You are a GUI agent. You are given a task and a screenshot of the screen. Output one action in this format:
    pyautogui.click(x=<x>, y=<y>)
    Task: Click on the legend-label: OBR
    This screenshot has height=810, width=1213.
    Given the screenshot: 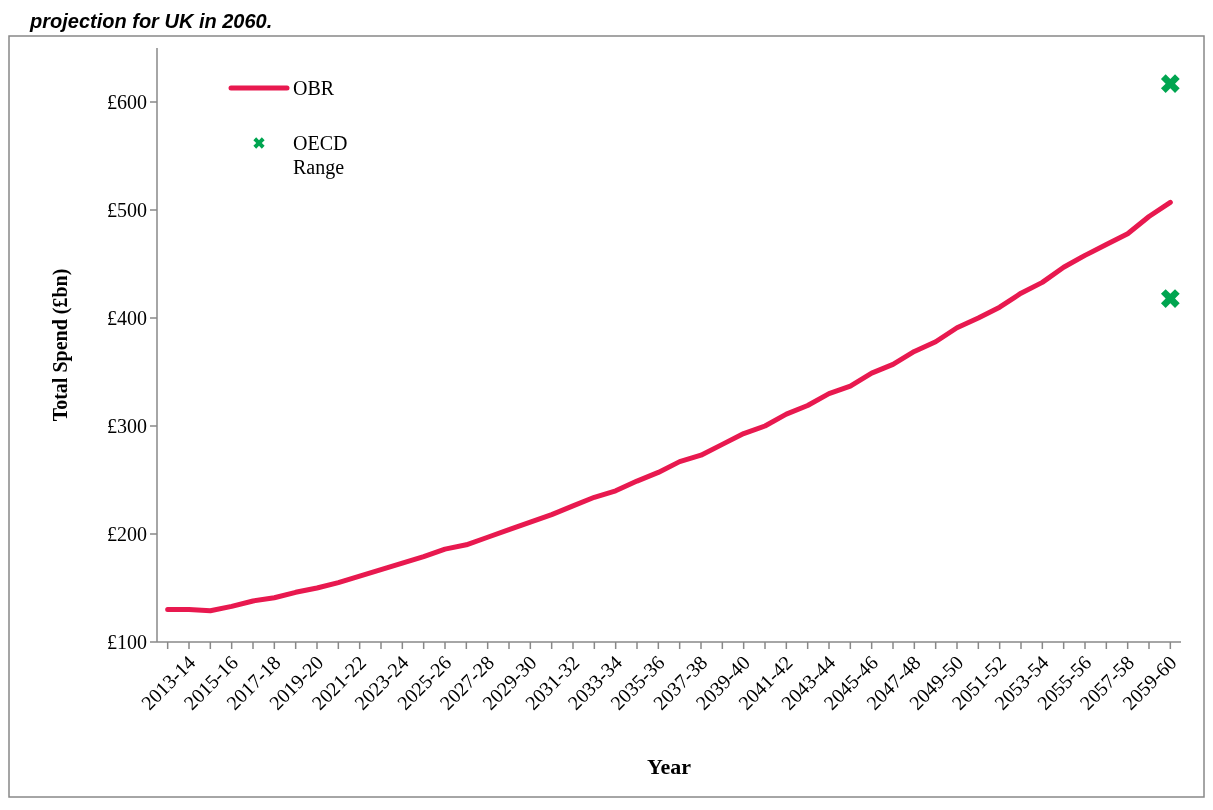 What is the action you would take?
    pyautogui.click(x=314, y=88)
    